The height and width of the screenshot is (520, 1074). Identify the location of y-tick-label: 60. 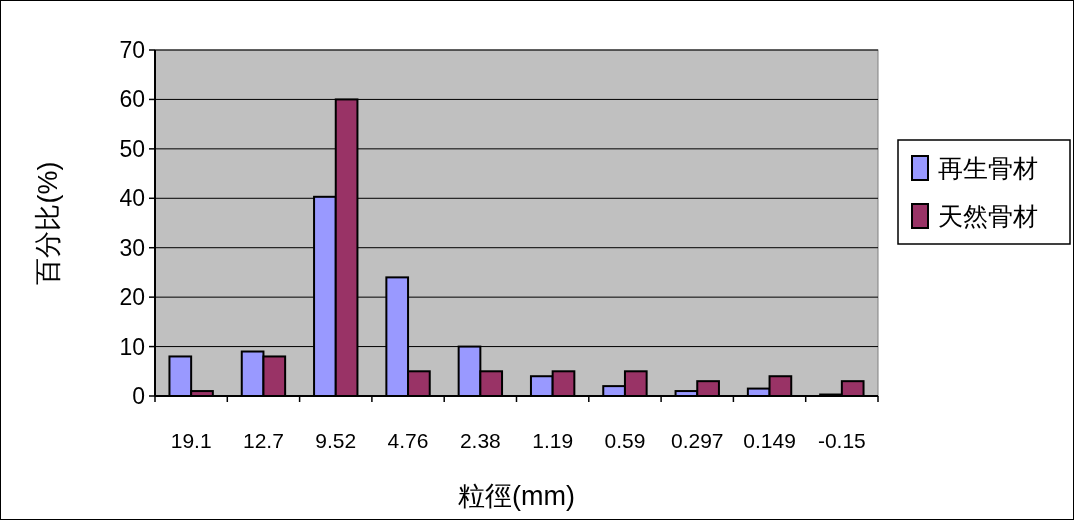
(132, 99).